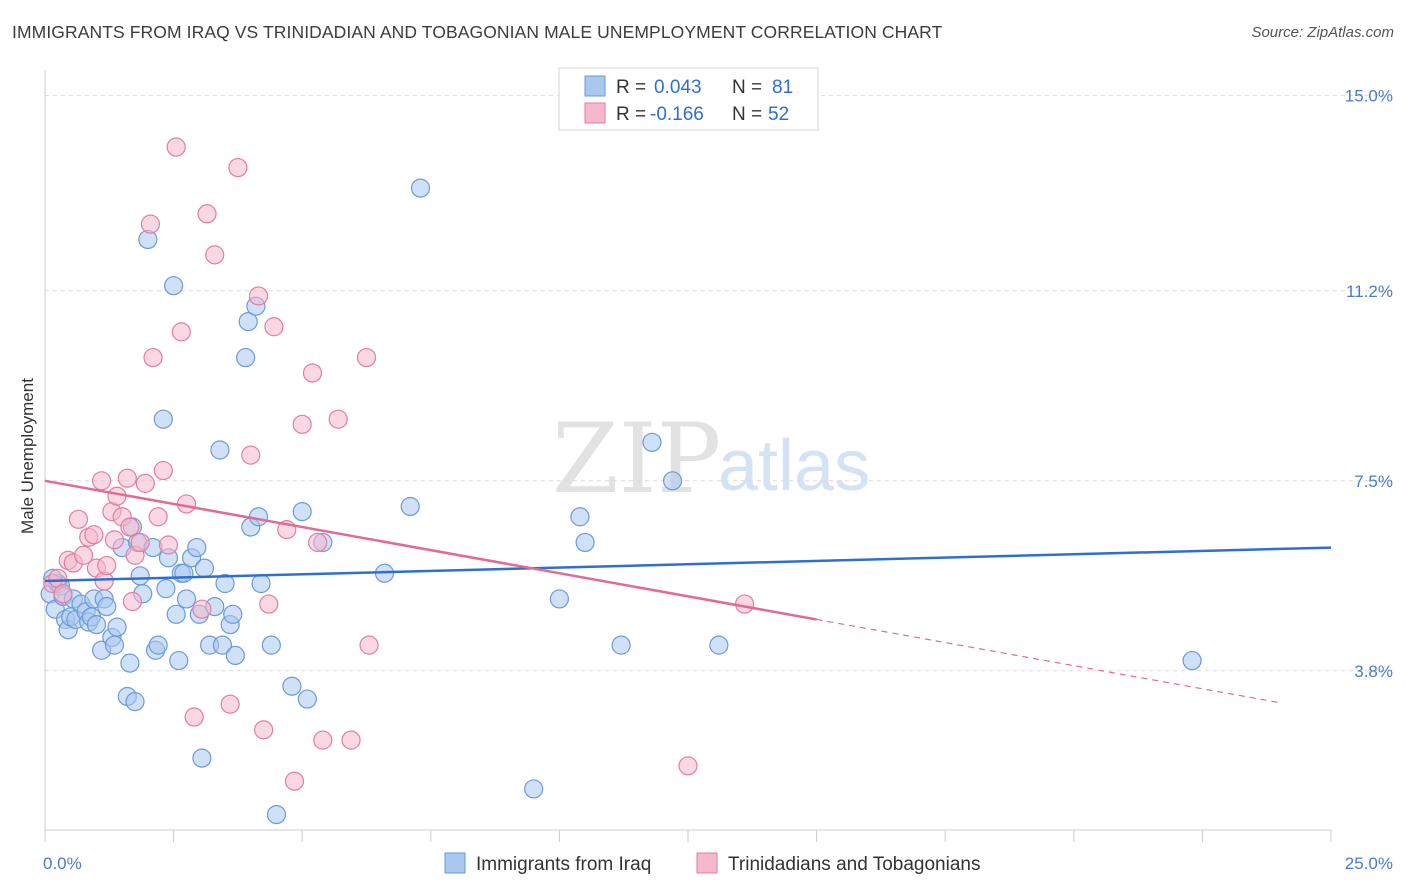 The height and width of the screenshot is (892, 1406). What do you see at coordinates (1369, 291) in the screenshot?
I see `y-tick-label-2: 11.2%` at bounding box center [1369, 291].